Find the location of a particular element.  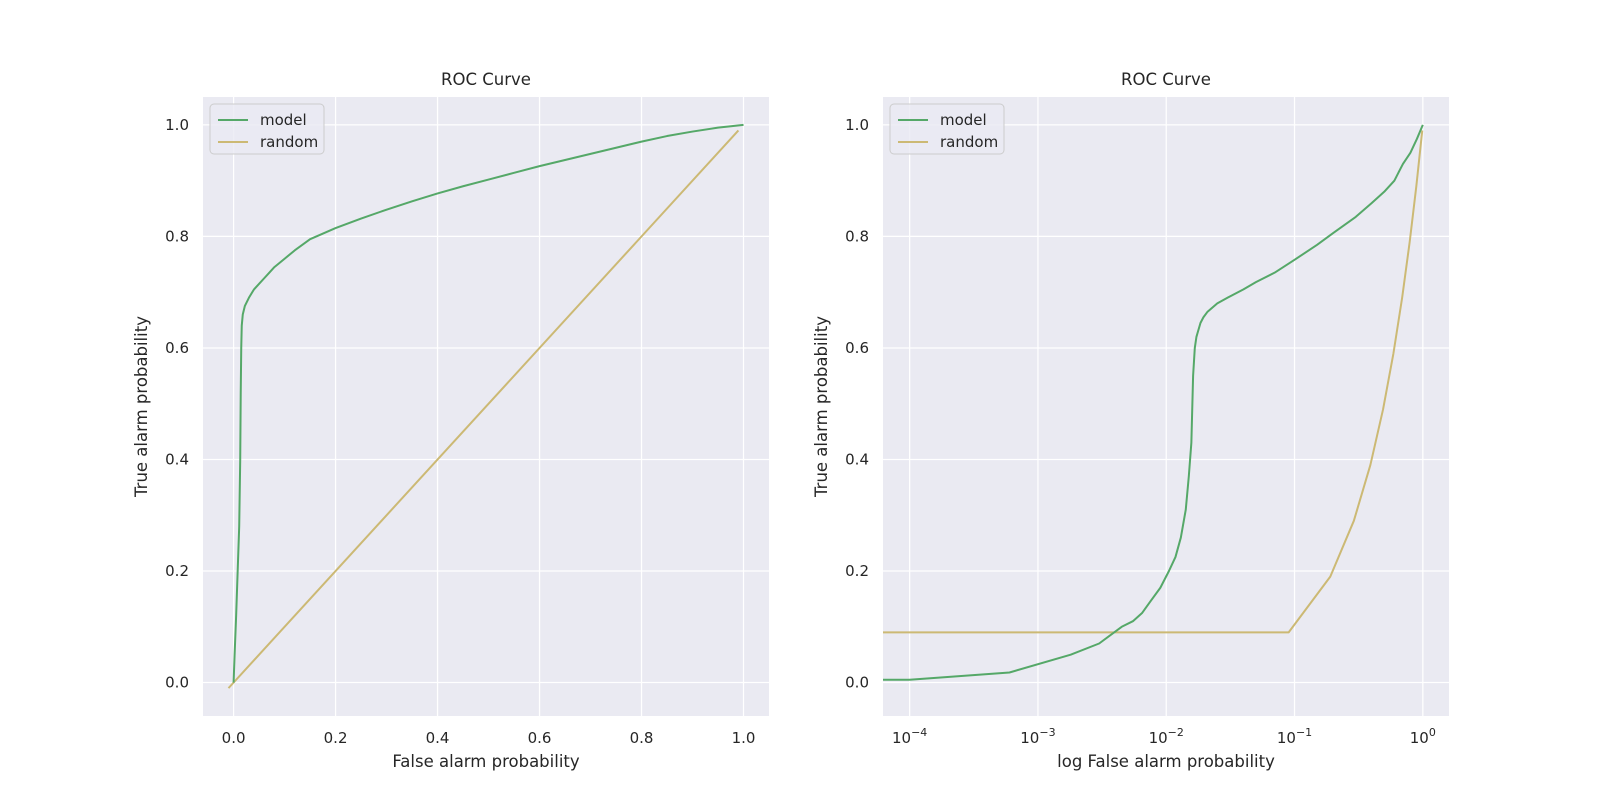

x-tick-label: 1.0 is located at coordinates (744, 738).